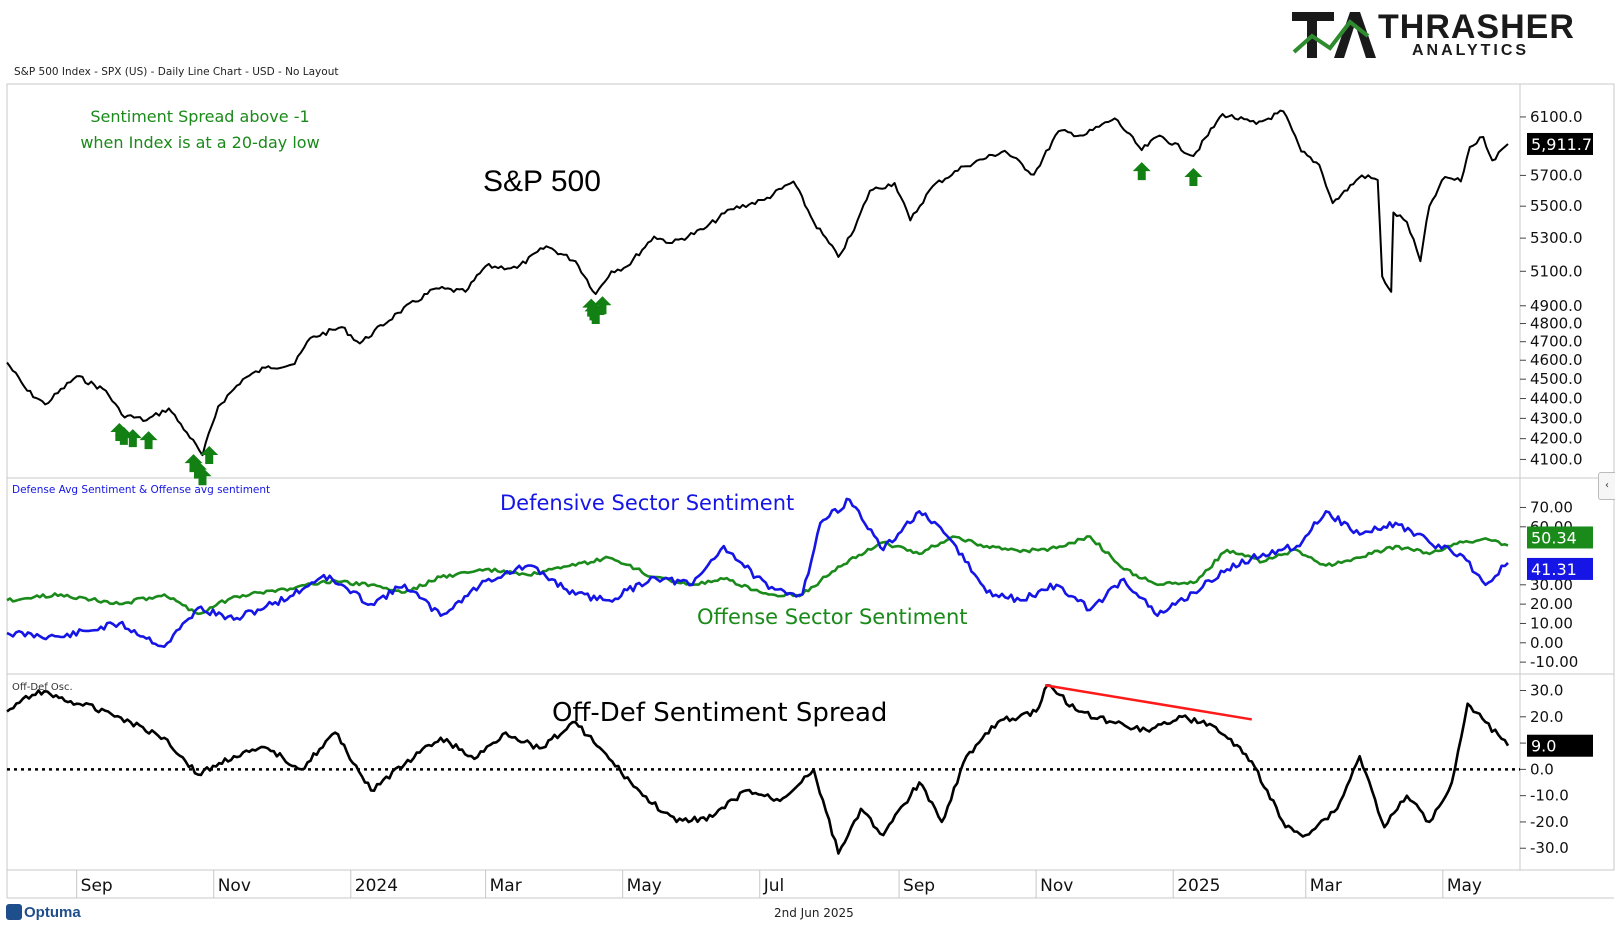 The width and height of the screenshot is (1620, 930). I want to click on signal-annotation-line-2: when Index is at a 20-day low, so click(199, 142).